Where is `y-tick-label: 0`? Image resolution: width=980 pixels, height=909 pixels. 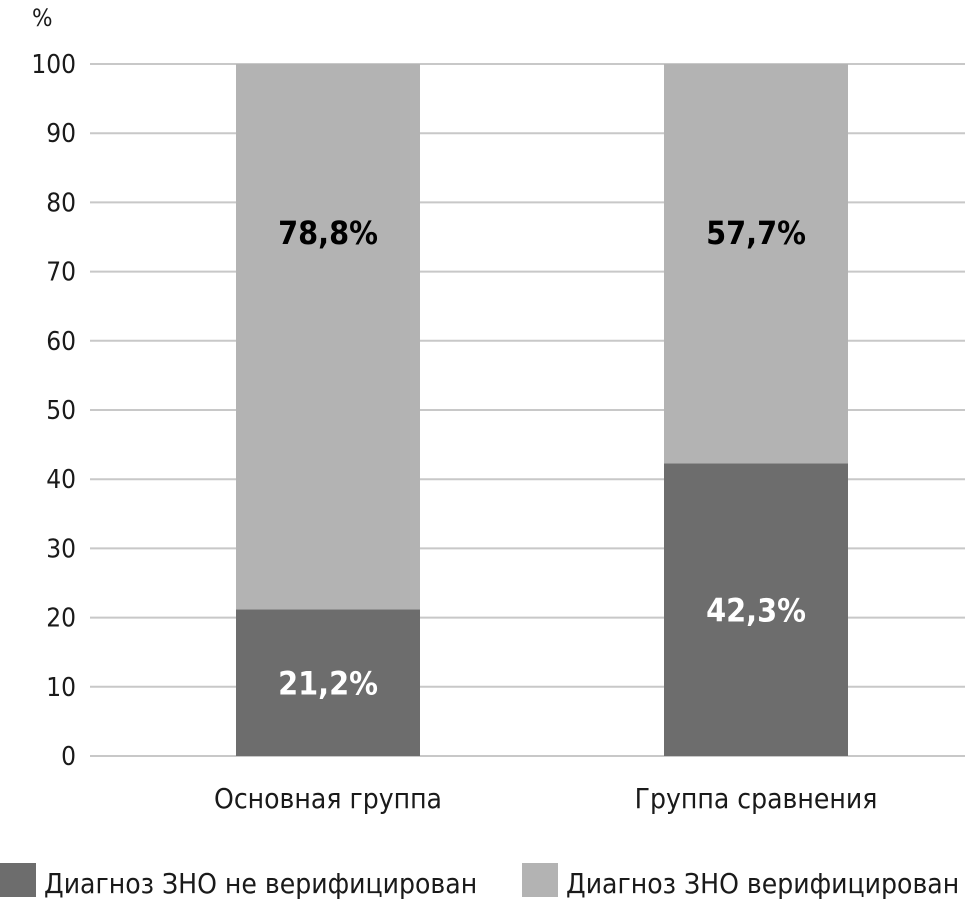
y-tick-label: 0 is located at coordinates (68, 757).